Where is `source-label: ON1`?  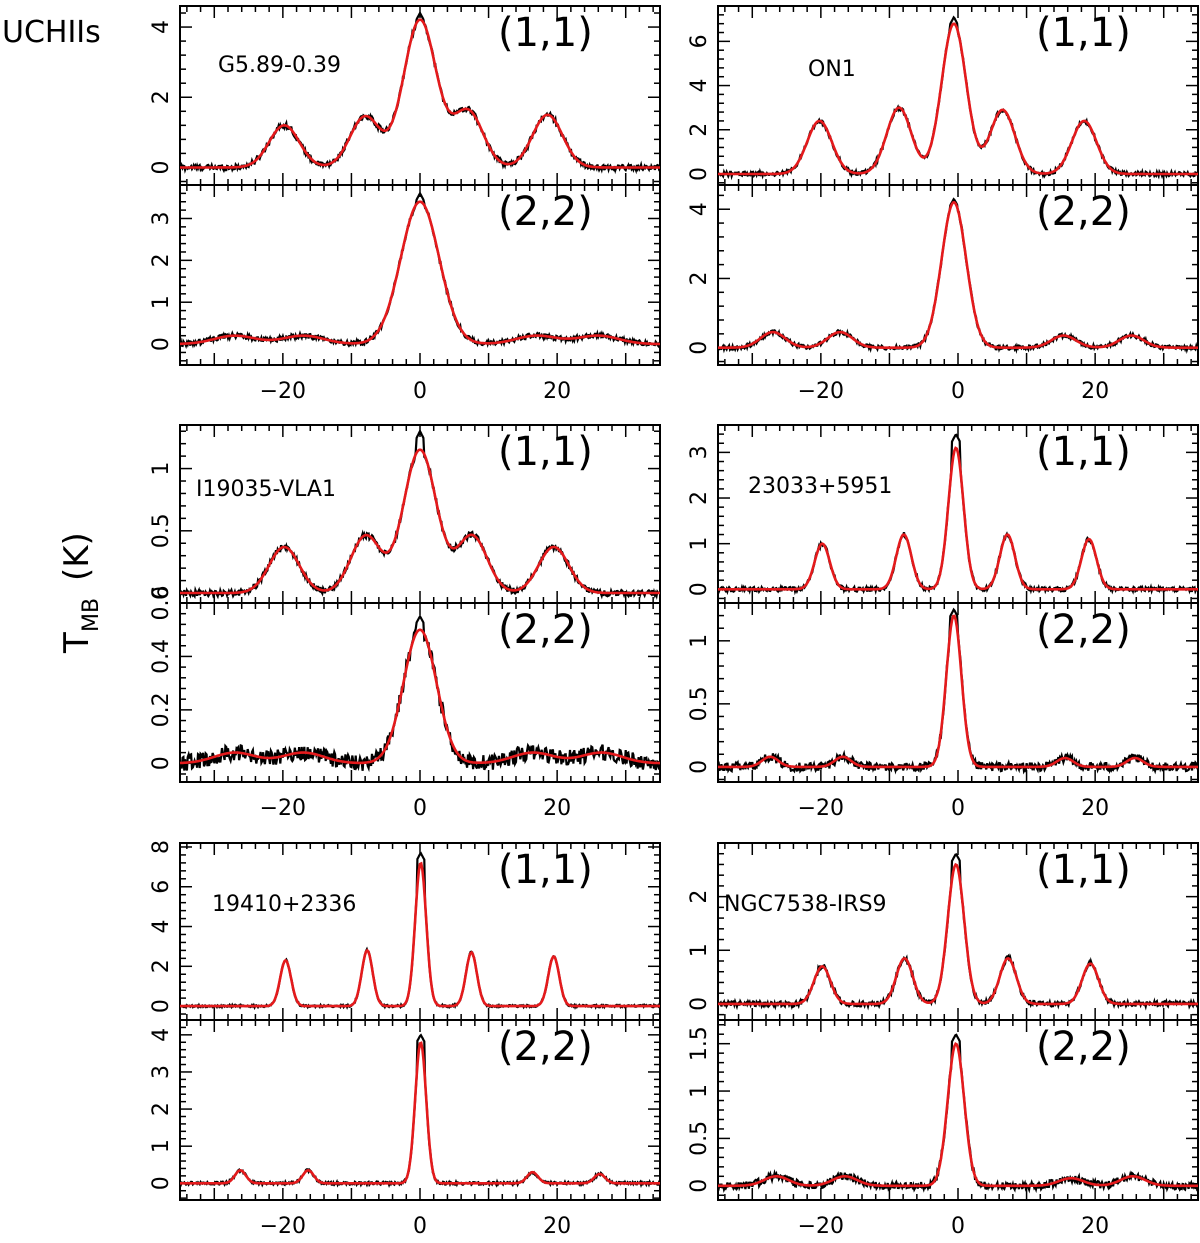 source-label: ON1 is located at coordinates (832, 69).